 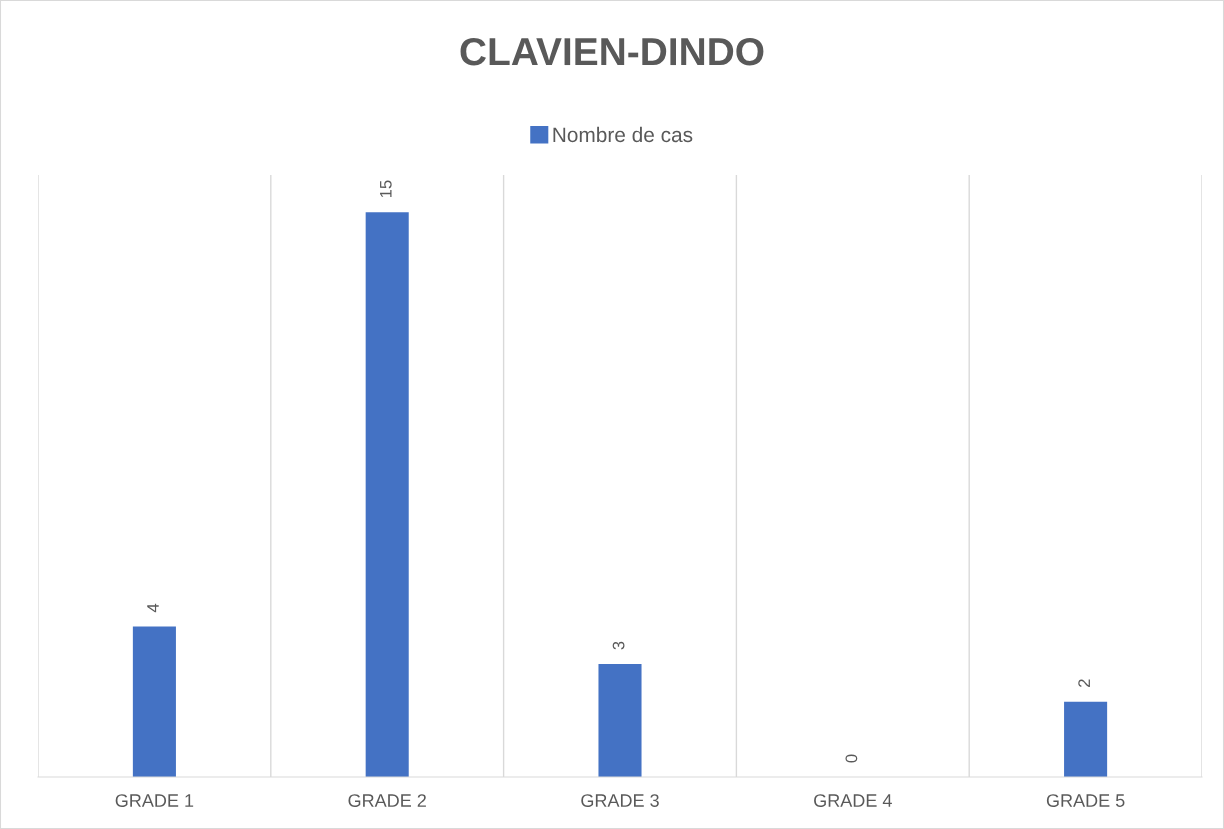 I want to click on data-label: 4, so click(x=153, y=608).